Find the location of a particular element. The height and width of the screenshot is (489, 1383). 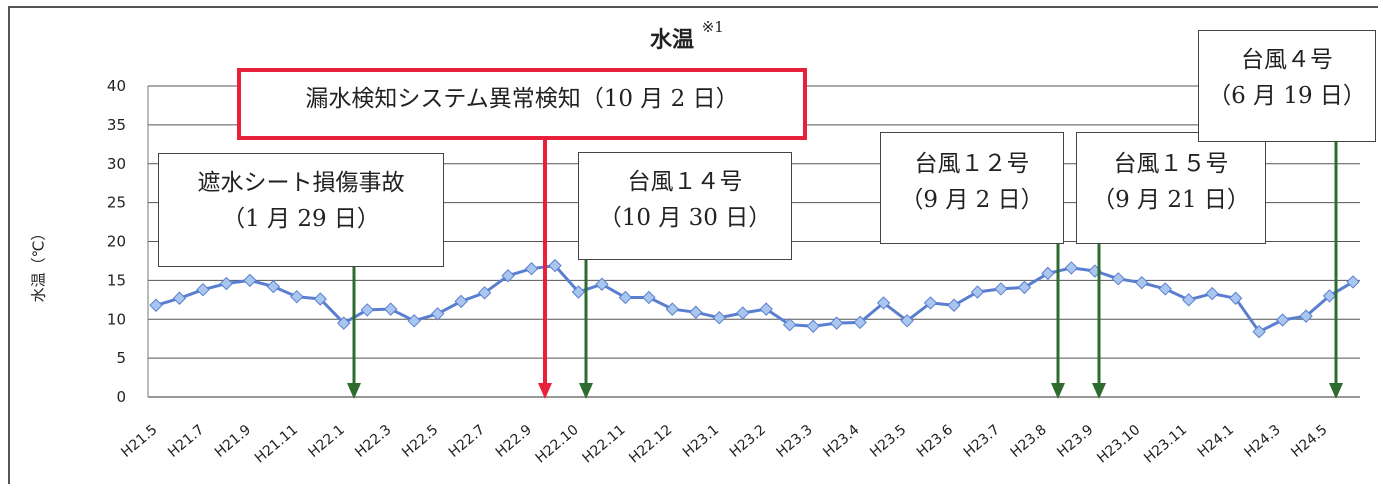

annotation-sheet-damage-line2: （1 月 29 日） is located at coordinates (301, 218).